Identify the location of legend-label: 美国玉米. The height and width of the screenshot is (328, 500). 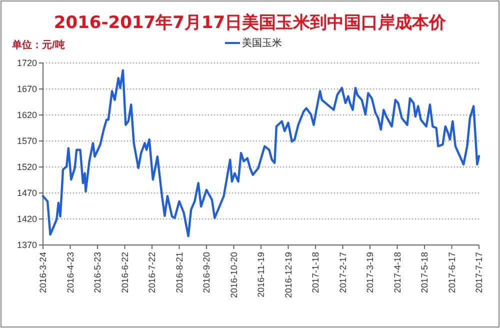
(262, 43).